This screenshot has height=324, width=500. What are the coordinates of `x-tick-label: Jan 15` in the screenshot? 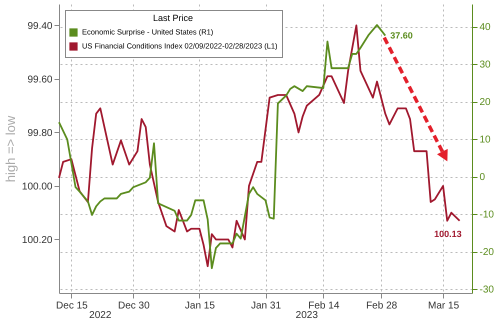 It's located at (200, 306).